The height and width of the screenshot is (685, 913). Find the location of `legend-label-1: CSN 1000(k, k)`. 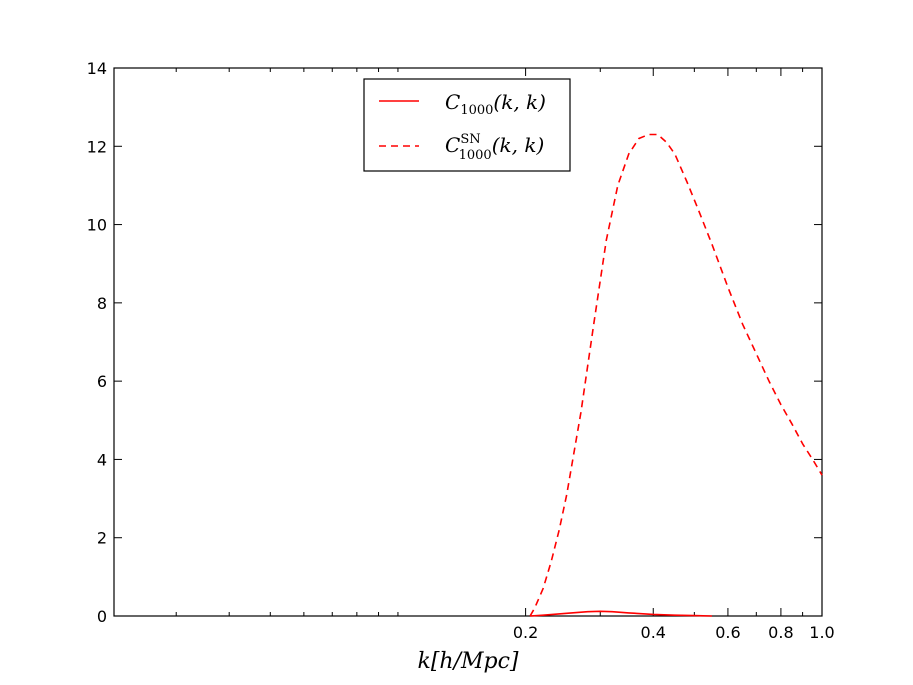

legend-label-1: CSN 1000(k, k) is located at coordinates (494, 147).